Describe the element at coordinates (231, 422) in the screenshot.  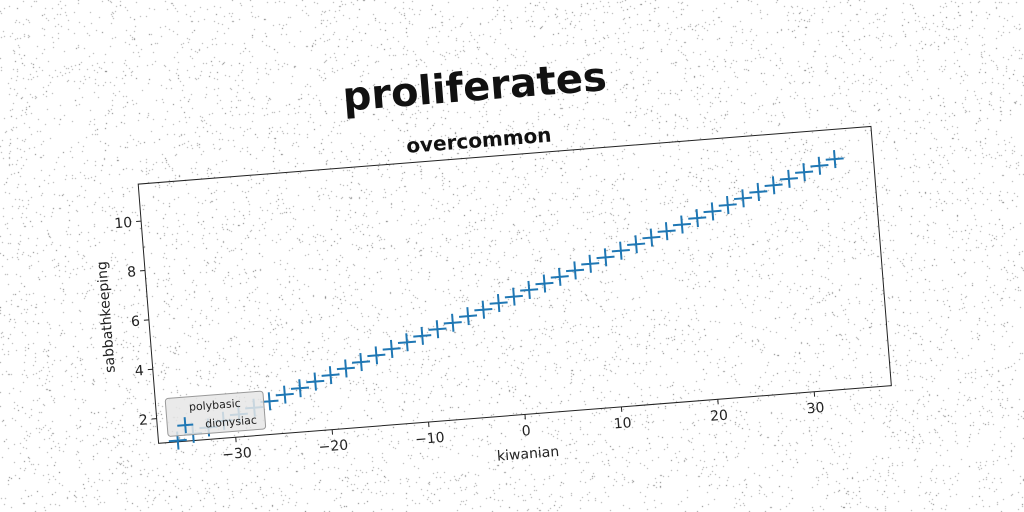
I see `legend-entry-label: dionysiac` at that location.